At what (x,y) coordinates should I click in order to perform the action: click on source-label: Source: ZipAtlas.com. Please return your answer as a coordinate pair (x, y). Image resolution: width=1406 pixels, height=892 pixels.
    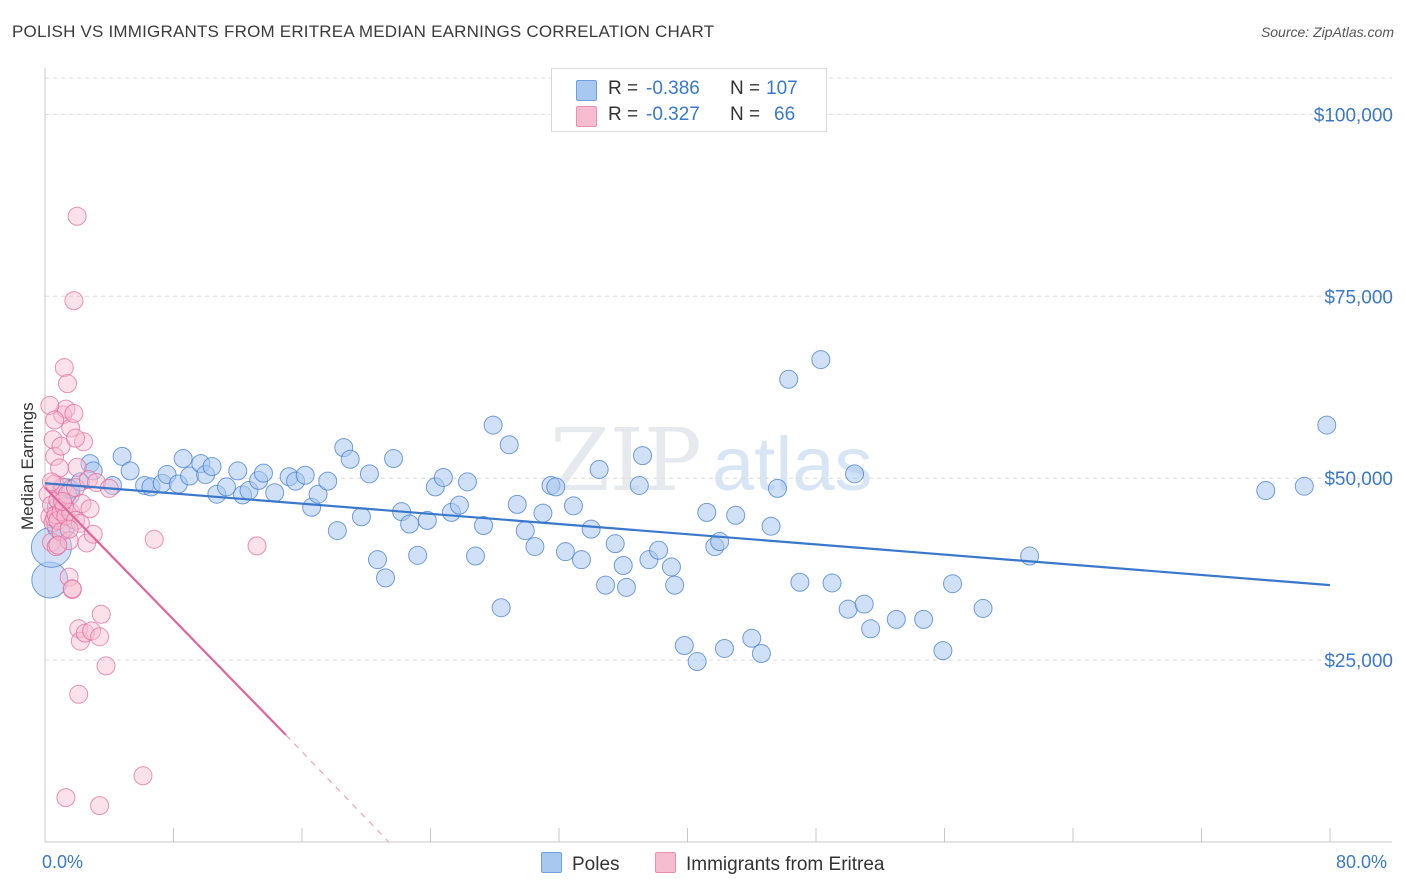
    Looking at the image, I should click on (1327, 32).